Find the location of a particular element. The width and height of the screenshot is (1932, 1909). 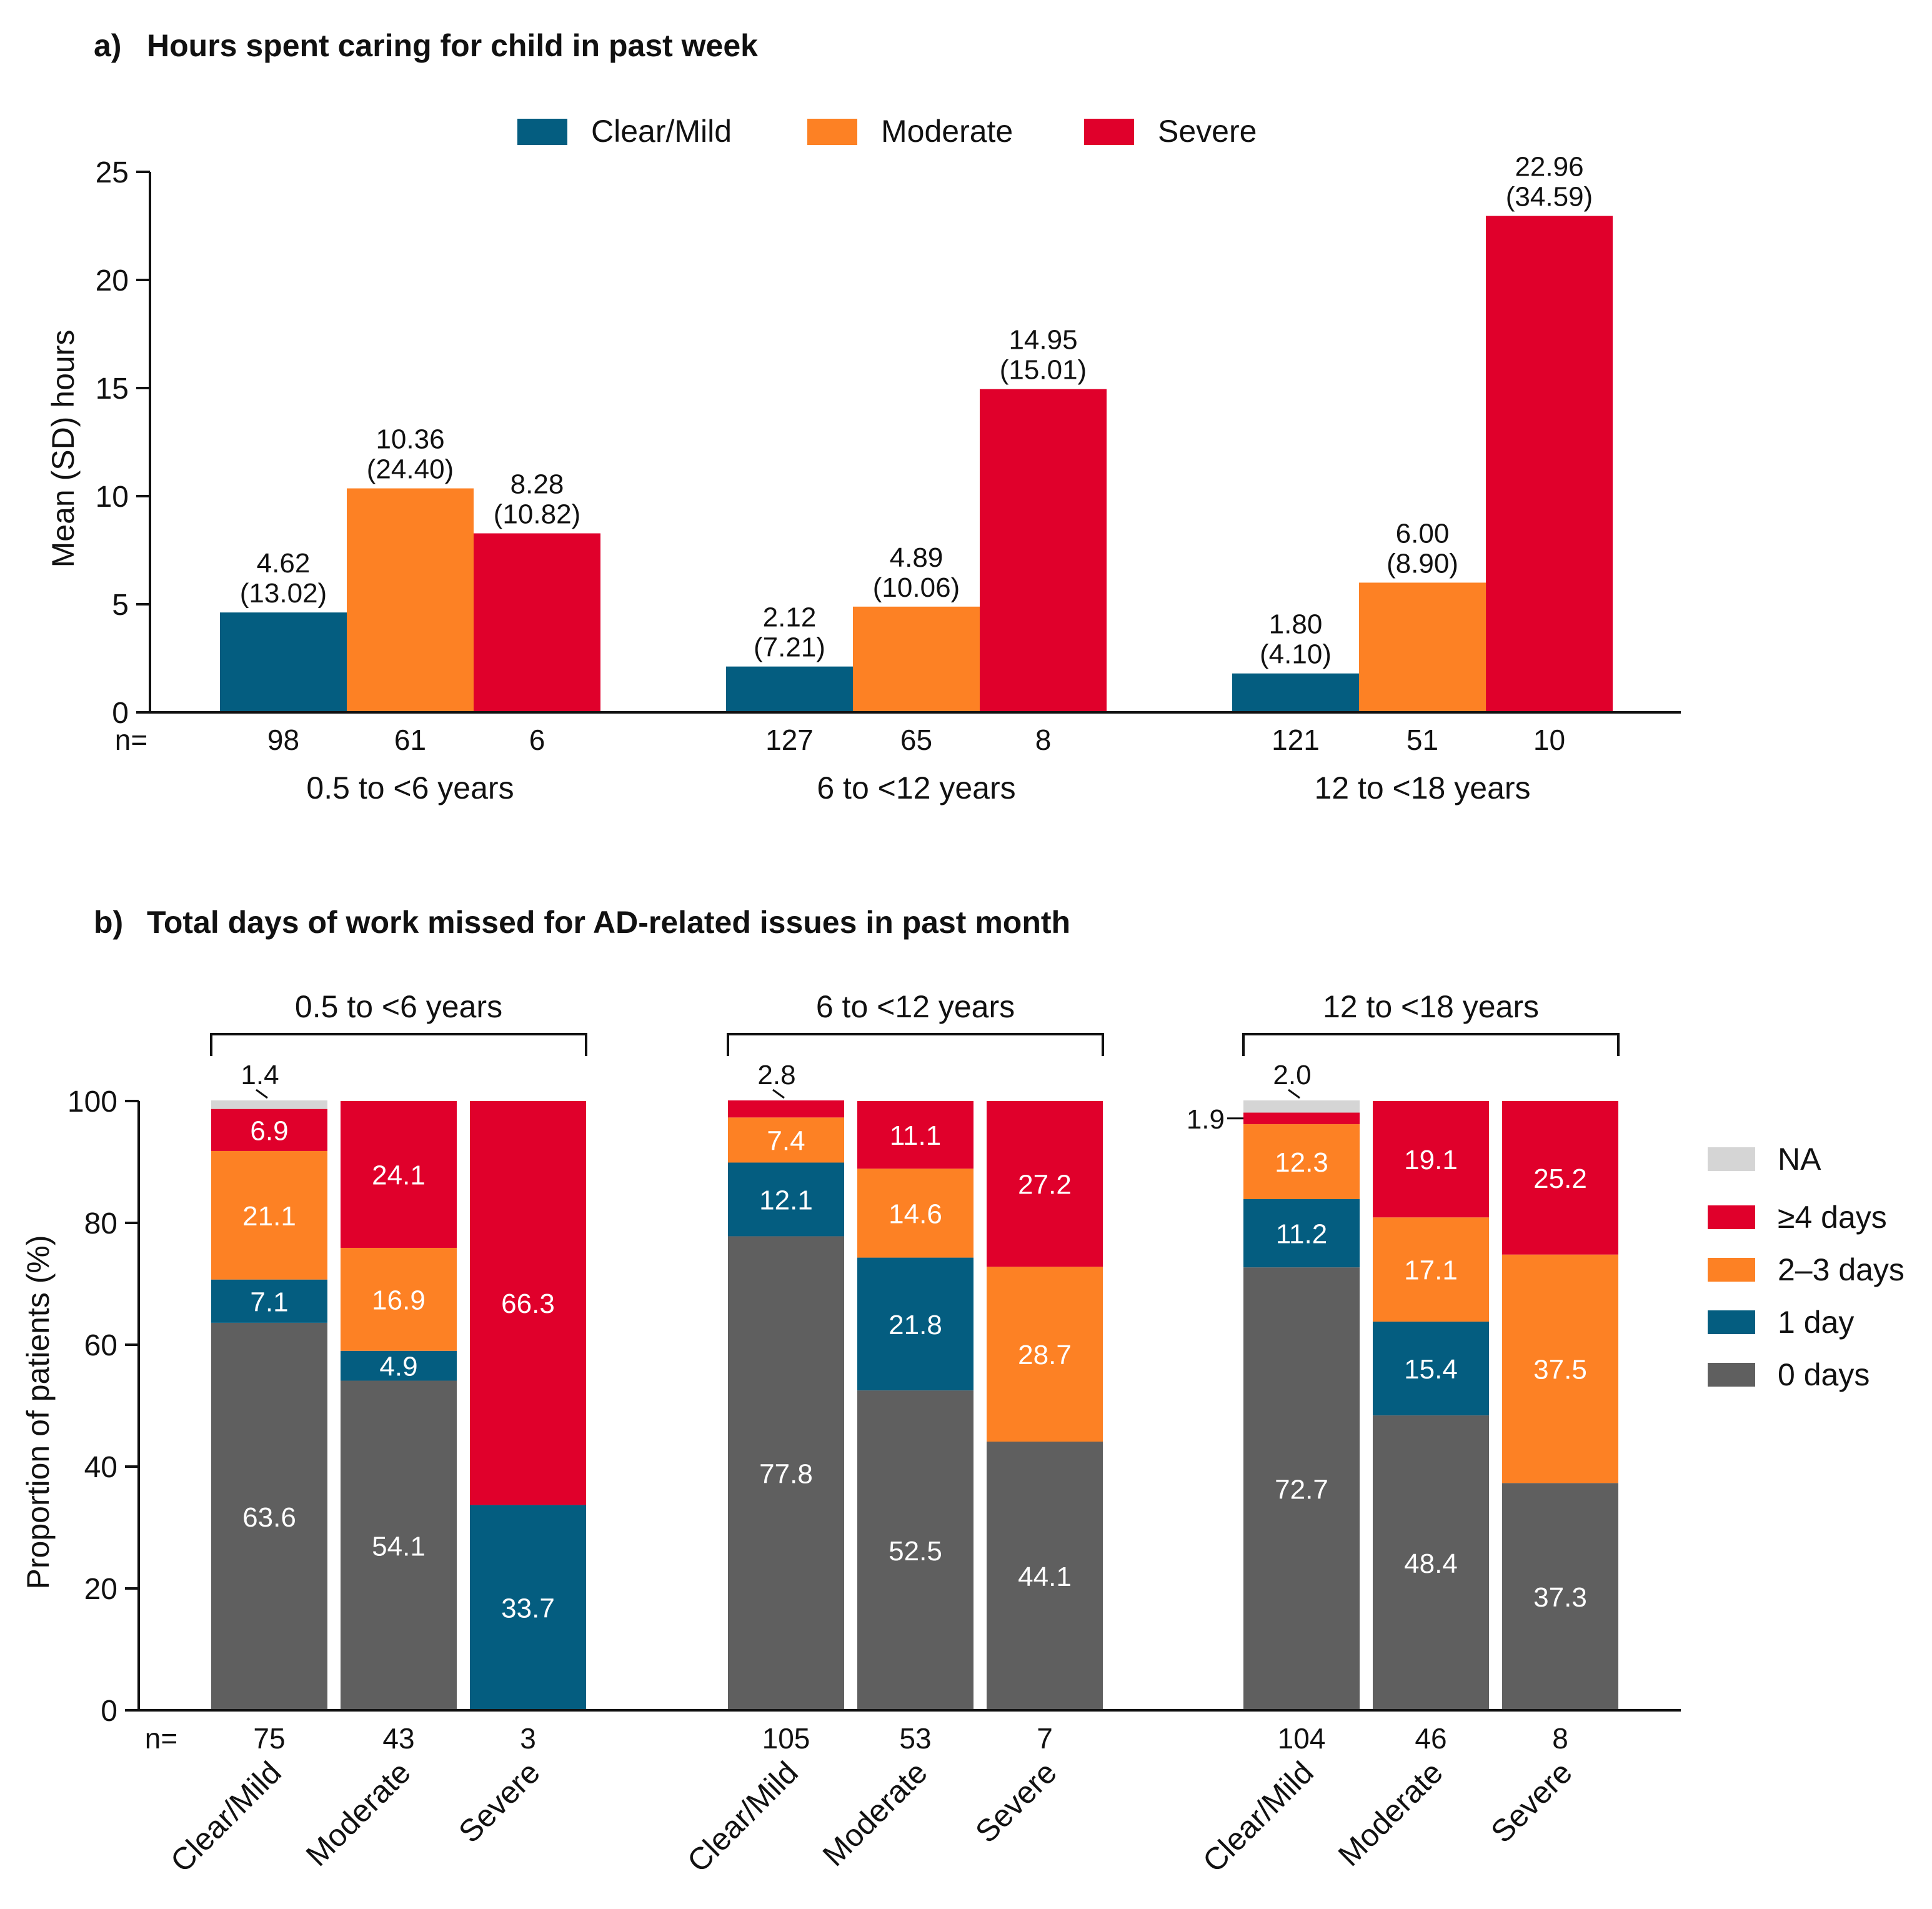

y-tick-label: 5 is located at coordinates (120, 605).